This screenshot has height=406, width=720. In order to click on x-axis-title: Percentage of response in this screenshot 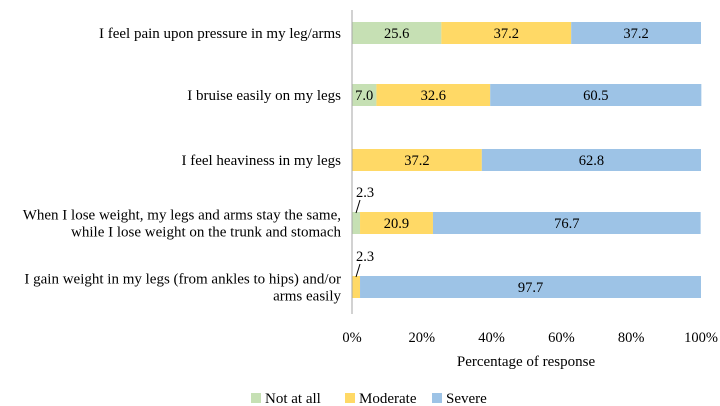, I will do `click(526, 362)`.